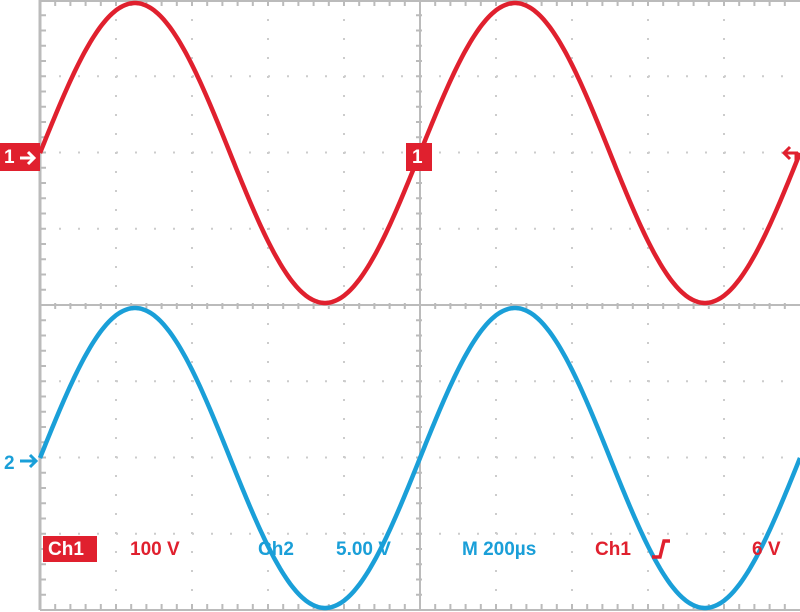  I want to click on trigger-source: Ch1, so click(613, 549).